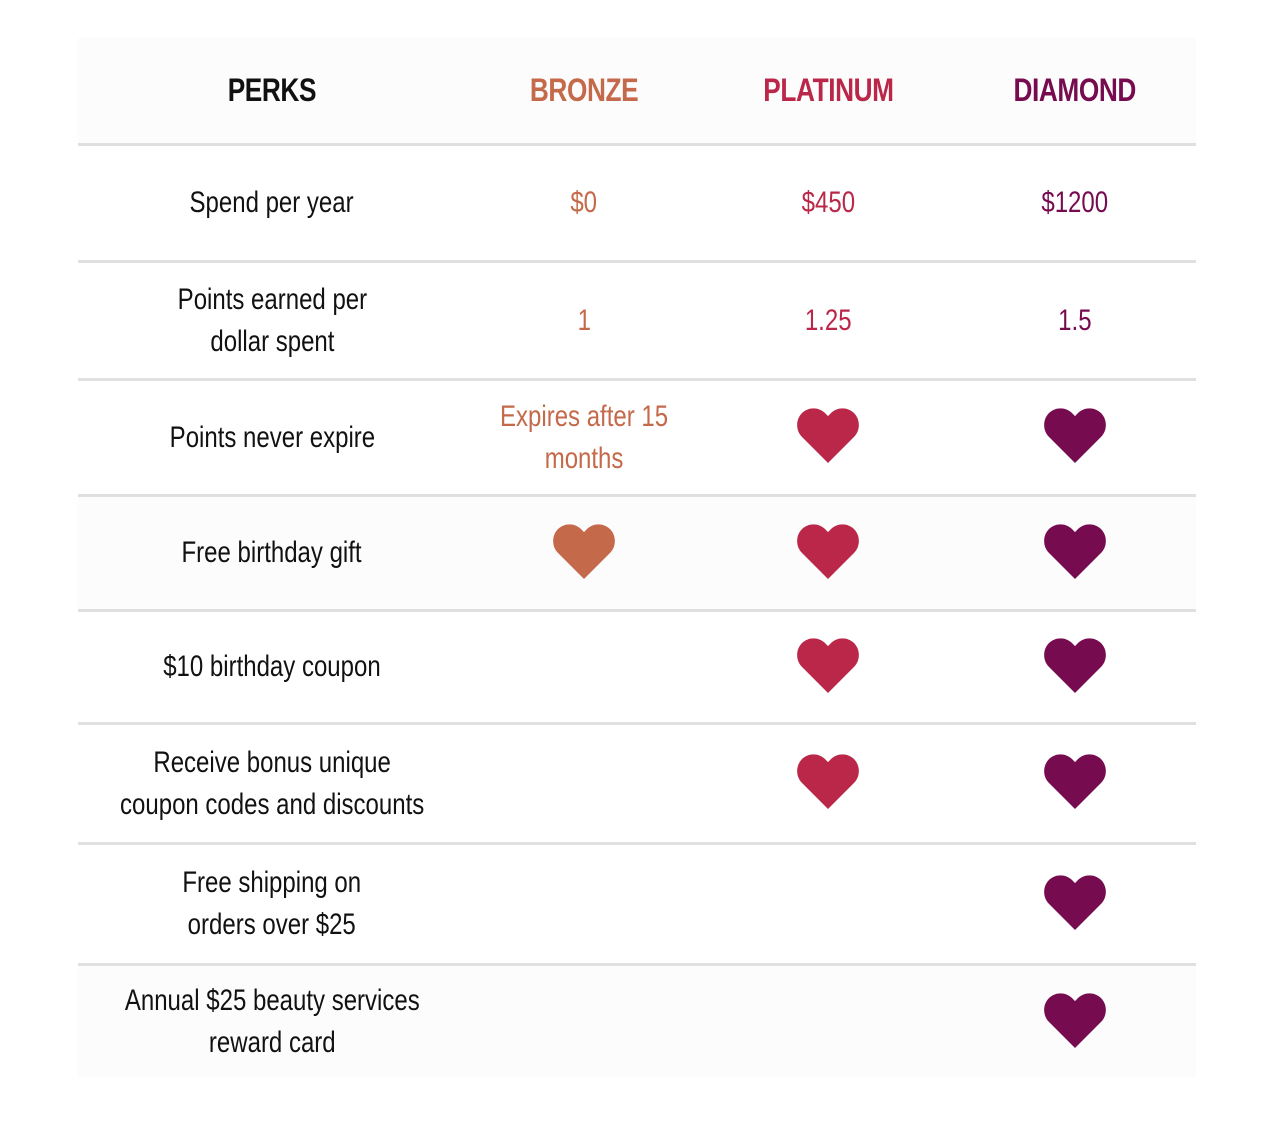 This screenshot has width=1275, height=1125. Describe the element at coordinates (584, 320) in the screenshot. I see `bronze-value: 1` at that location.